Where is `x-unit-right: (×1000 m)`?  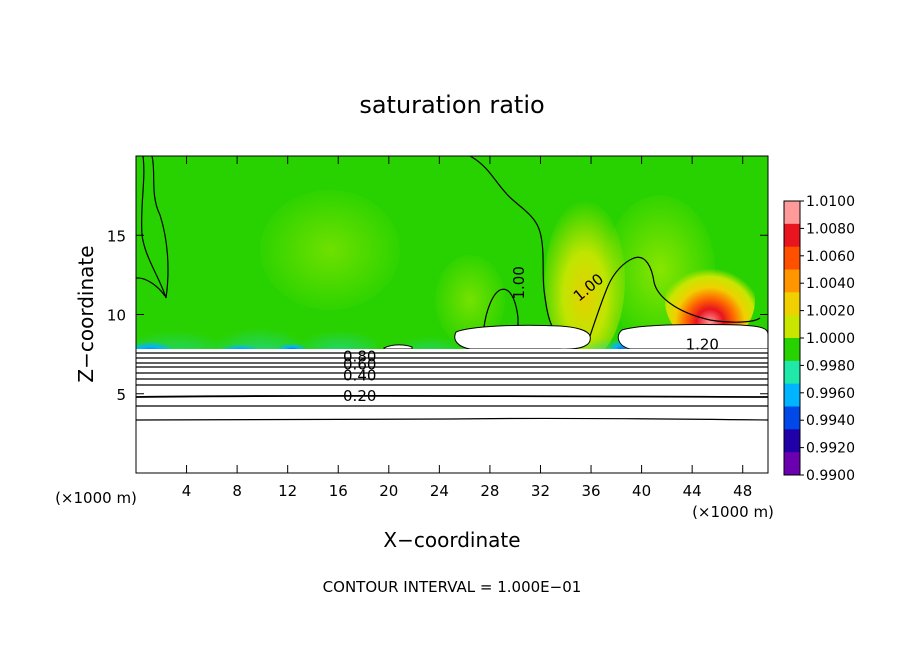
x-unit-right: (×1000 m) is located at coordinates (733, 512).